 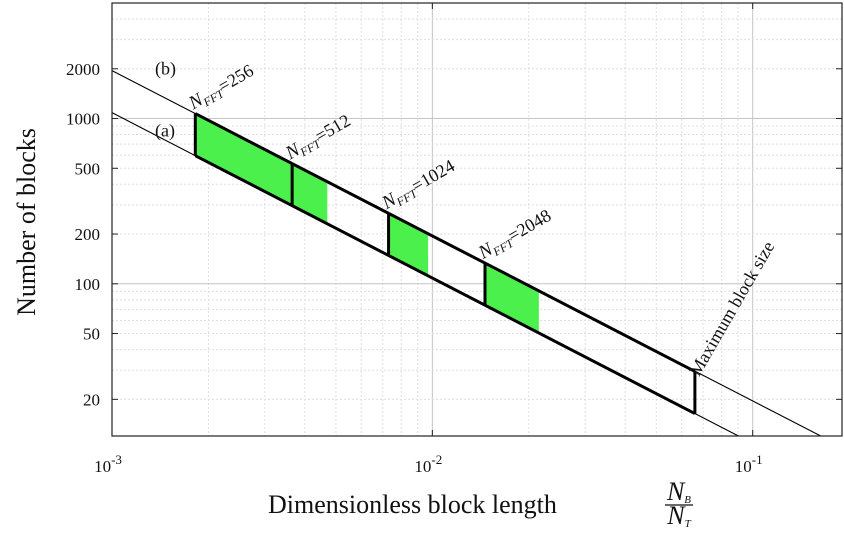 What do you see at coordinates (91, 334) in the screenshot?
I see `y-tick-label: 50` at bounding box center [91, 334].